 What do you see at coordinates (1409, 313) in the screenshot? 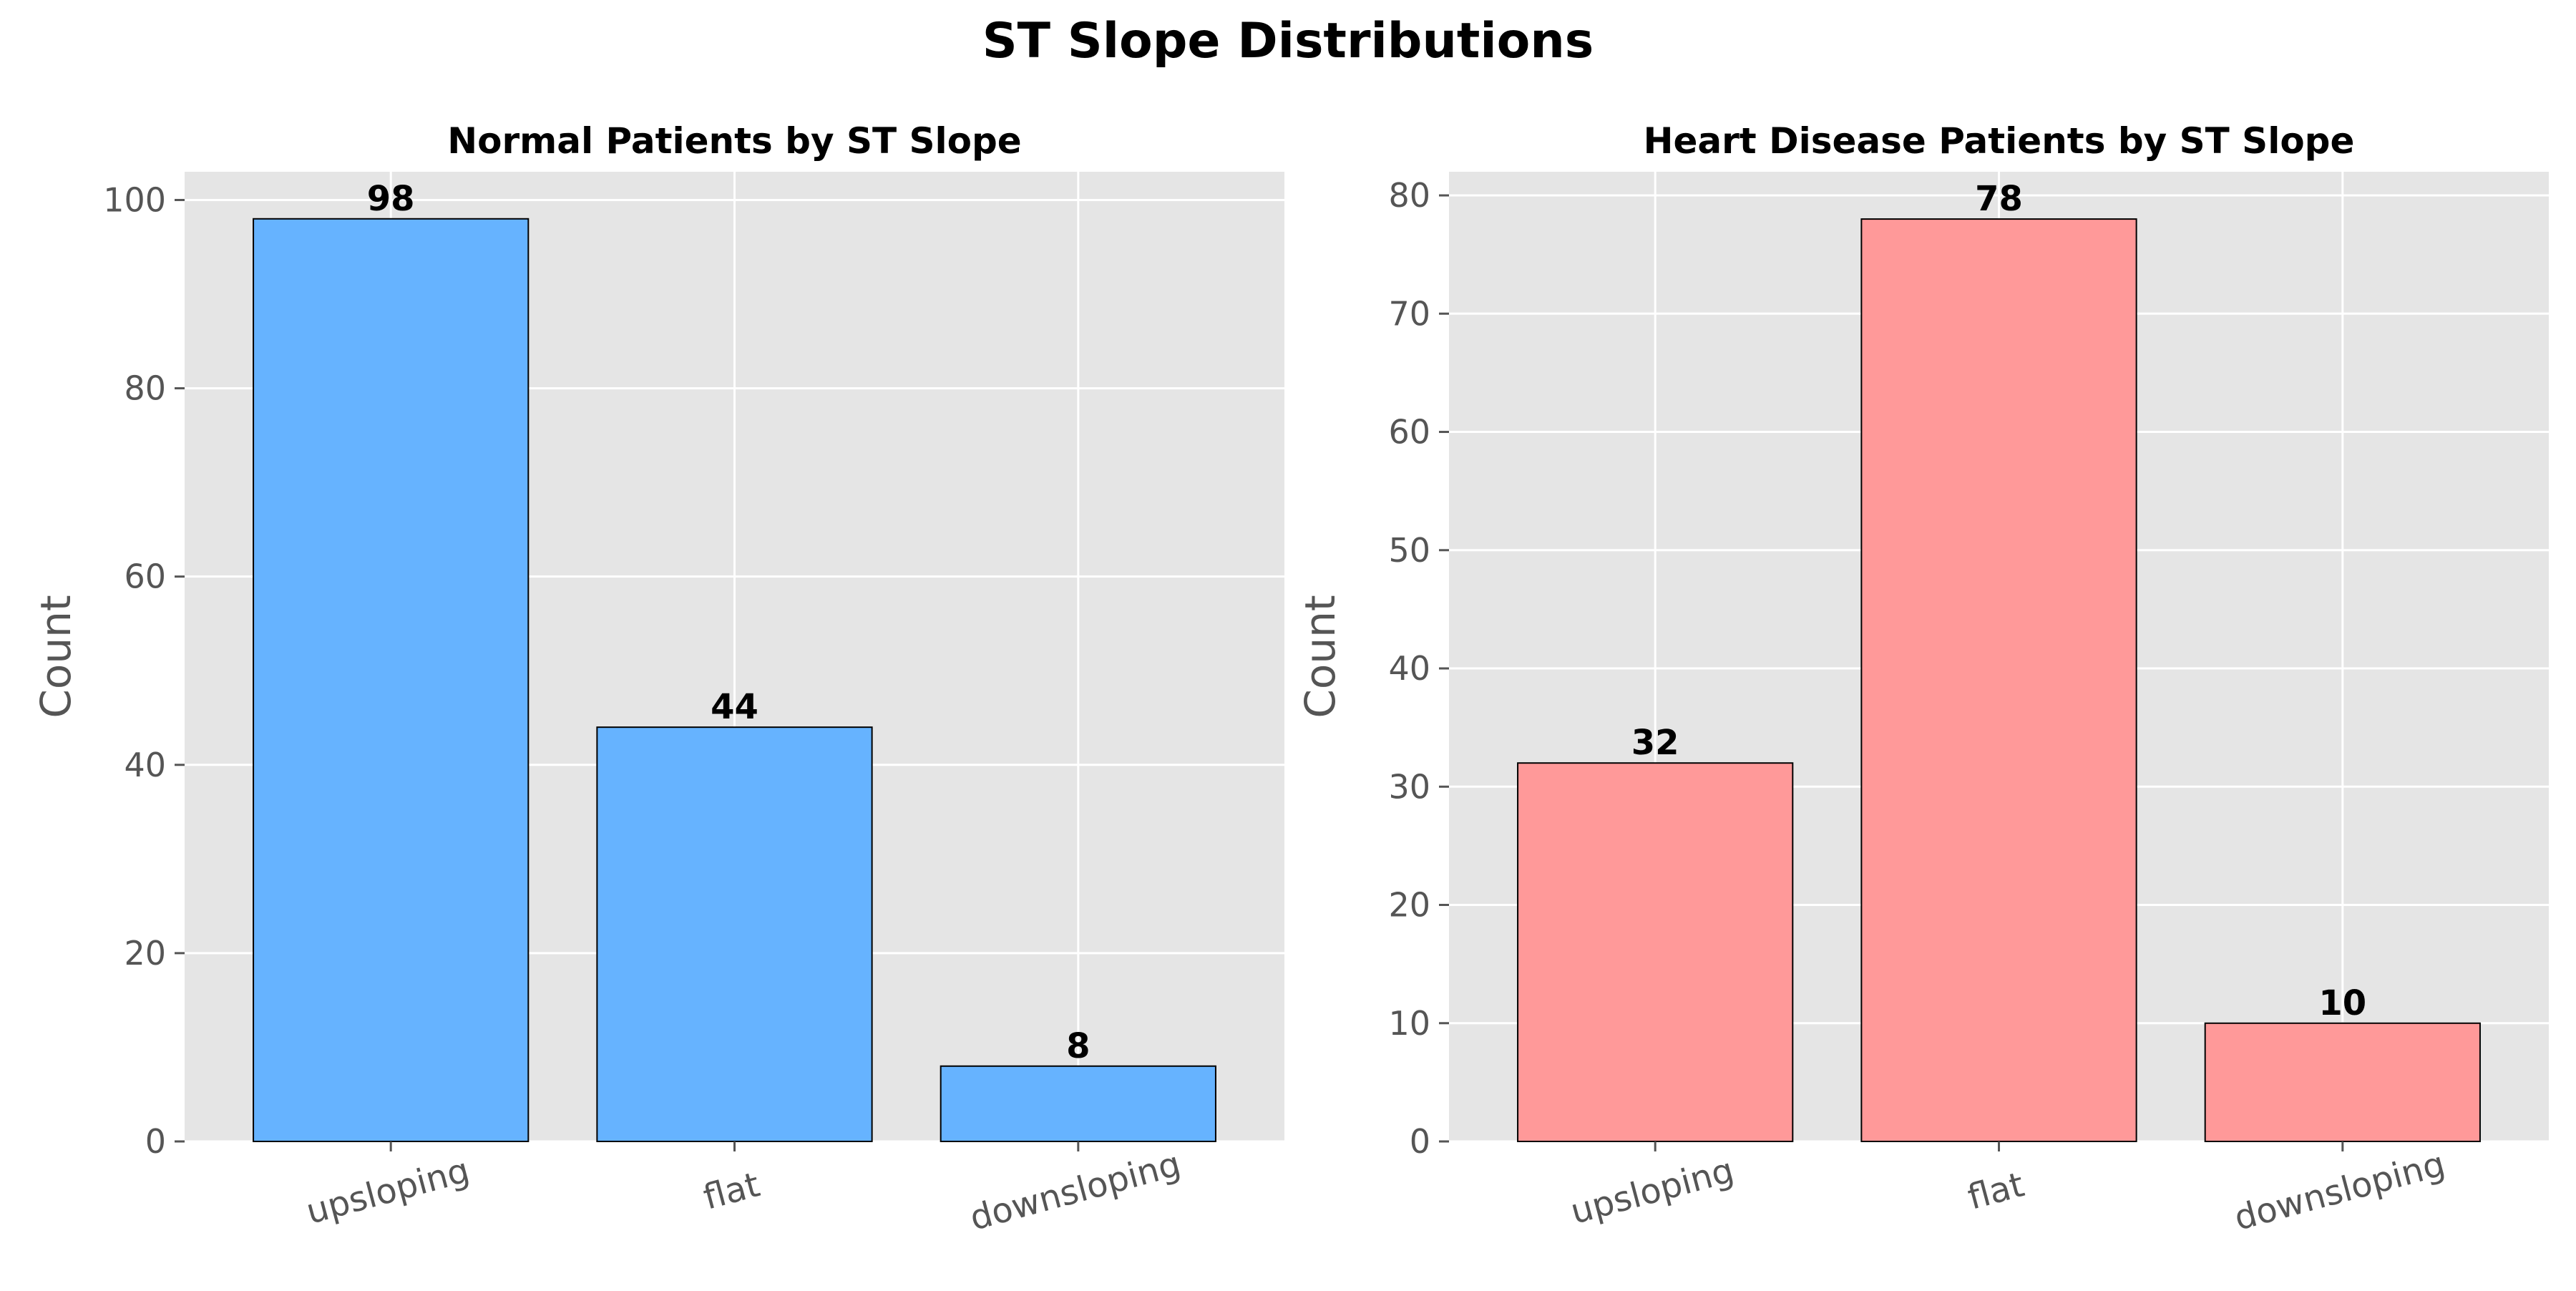
I see `y-tick-label: 70` at bounding box center [1409, 313].